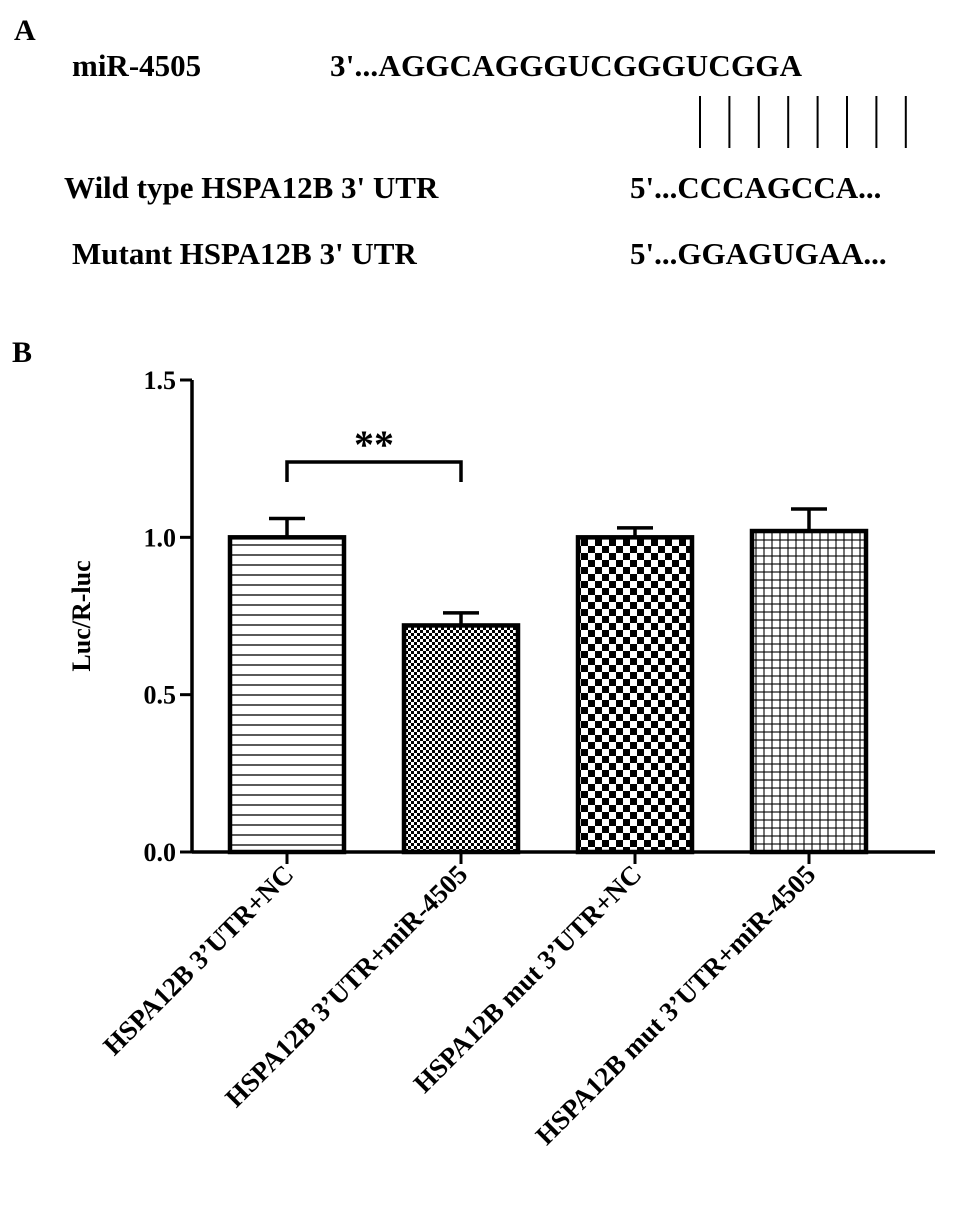  What do you see at coordinates (244, 253) in the screenshot?
I see `mutant-utr-name: Mutant HSPA12B 3' UTR` at bounding box center [244, 253].